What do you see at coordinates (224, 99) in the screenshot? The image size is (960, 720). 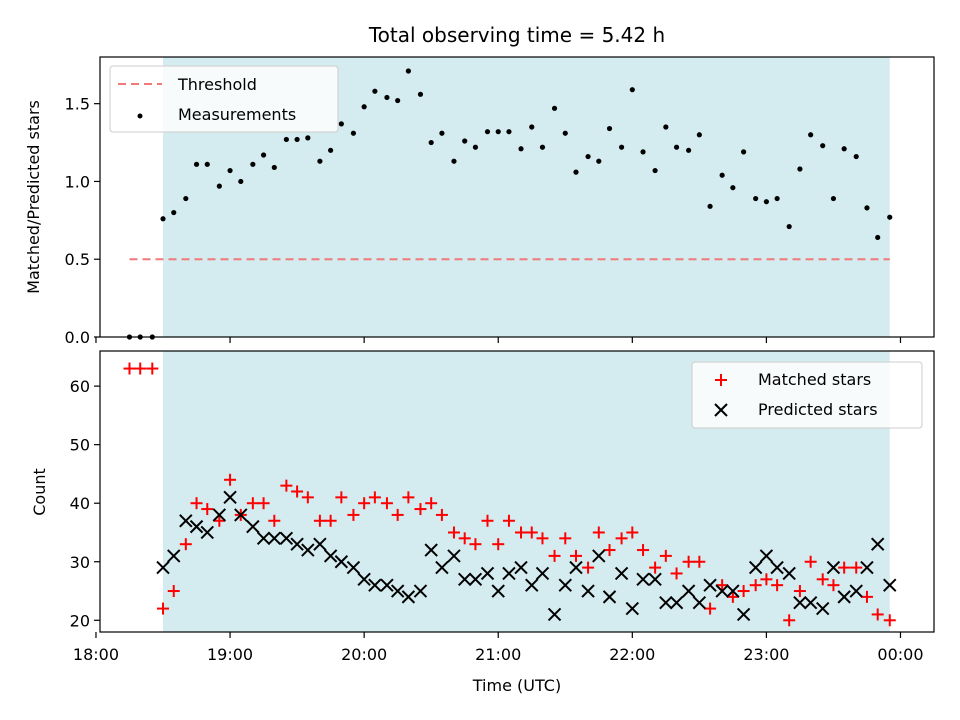 I see `ratio-legend-frame` at bounding box center [224, 99].